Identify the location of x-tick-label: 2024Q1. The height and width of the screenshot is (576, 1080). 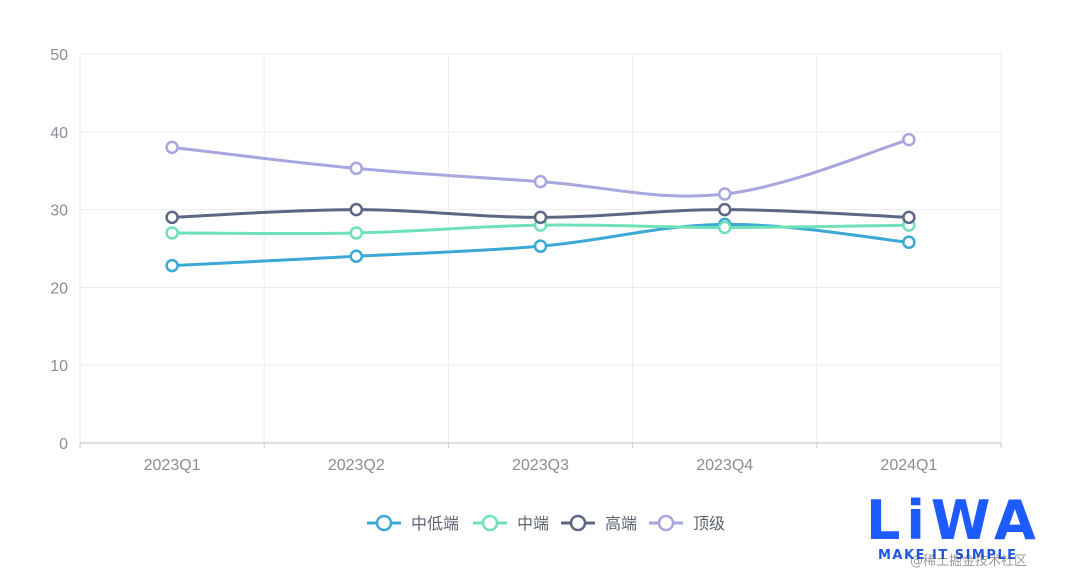
(908, 465).